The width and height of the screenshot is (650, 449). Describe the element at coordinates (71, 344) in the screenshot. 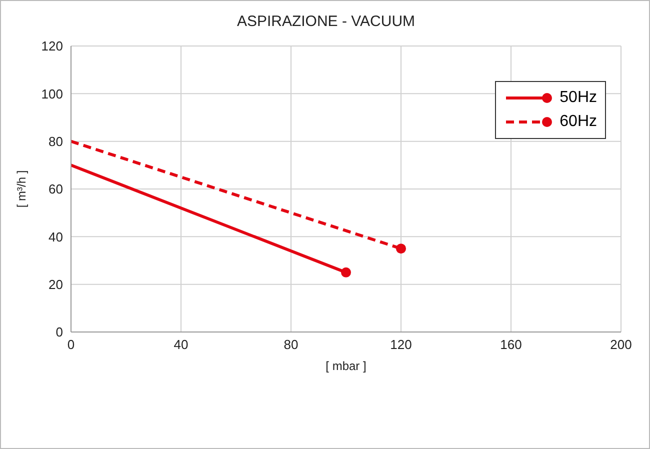

I see `x-tick-label: 0` at that location.